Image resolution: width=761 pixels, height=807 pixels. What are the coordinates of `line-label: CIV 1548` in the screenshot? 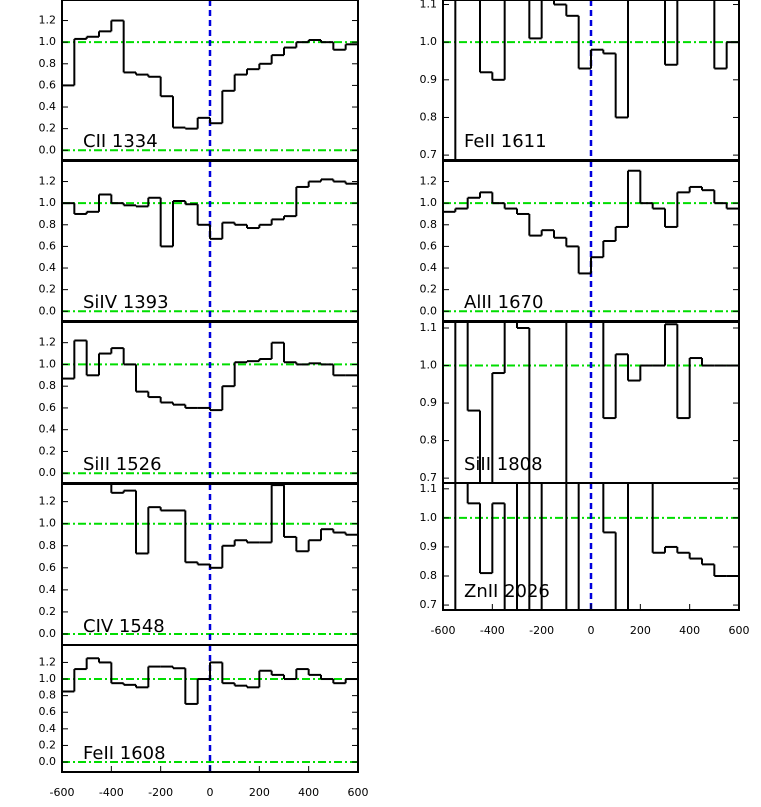 It's located at (124, 626).